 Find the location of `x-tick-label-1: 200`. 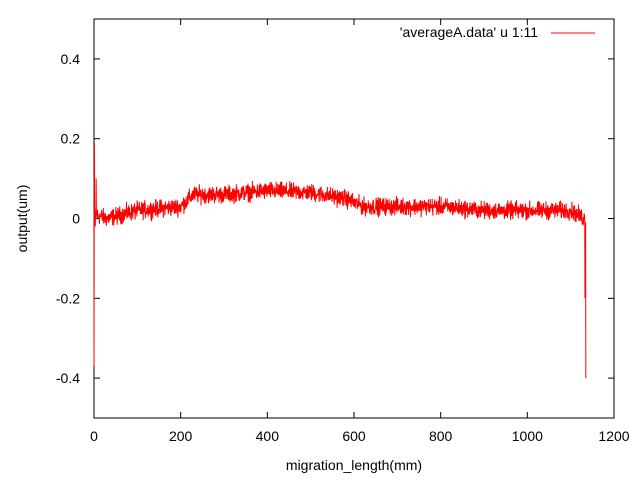

x-tick-label-1: 200 is located at coordinates (181, 436).